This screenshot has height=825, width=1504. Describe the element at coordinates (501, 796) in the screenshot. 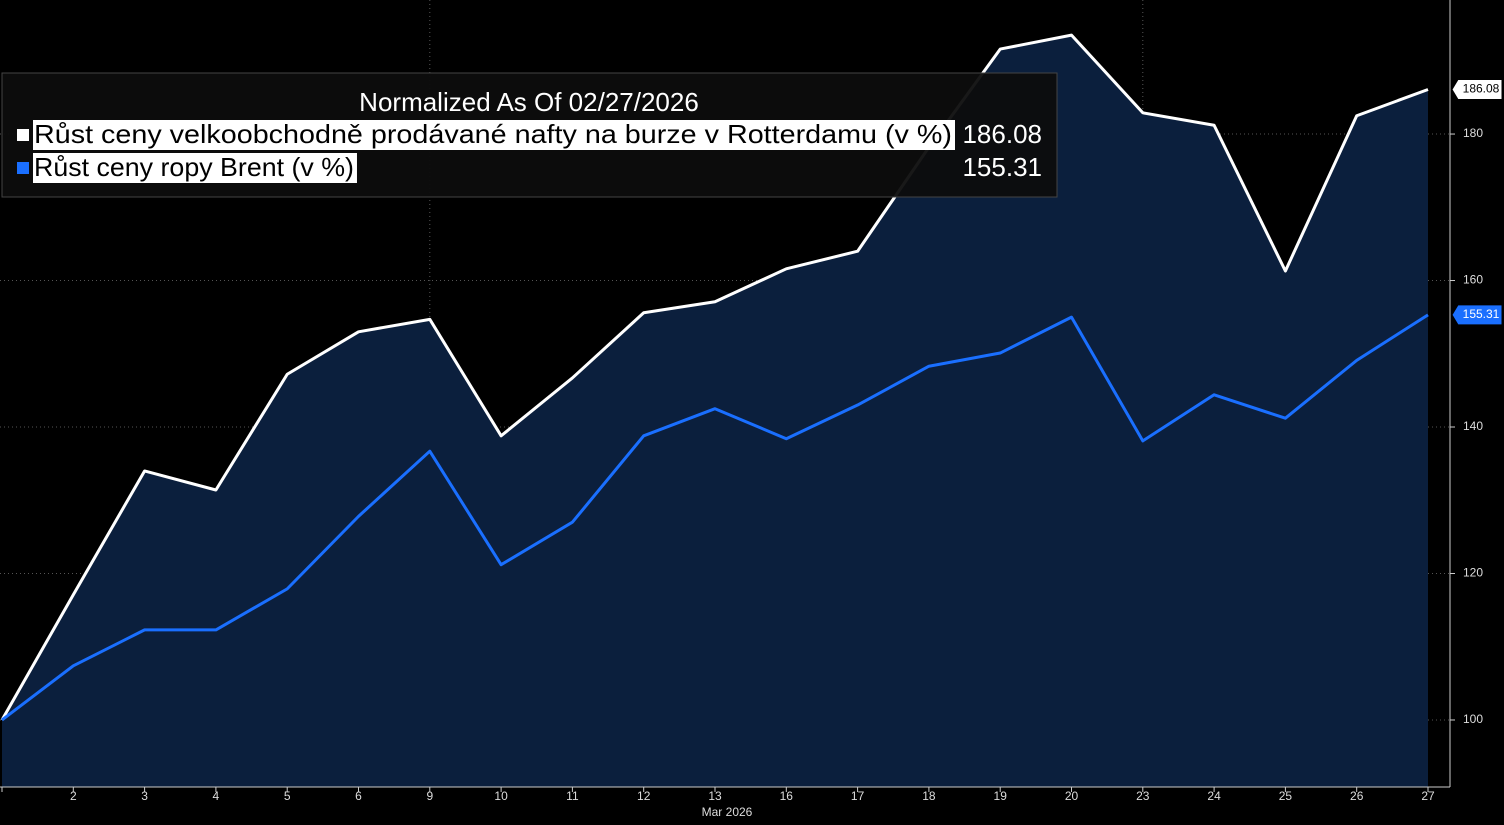

I see `x-tick-label: 10` at that location.